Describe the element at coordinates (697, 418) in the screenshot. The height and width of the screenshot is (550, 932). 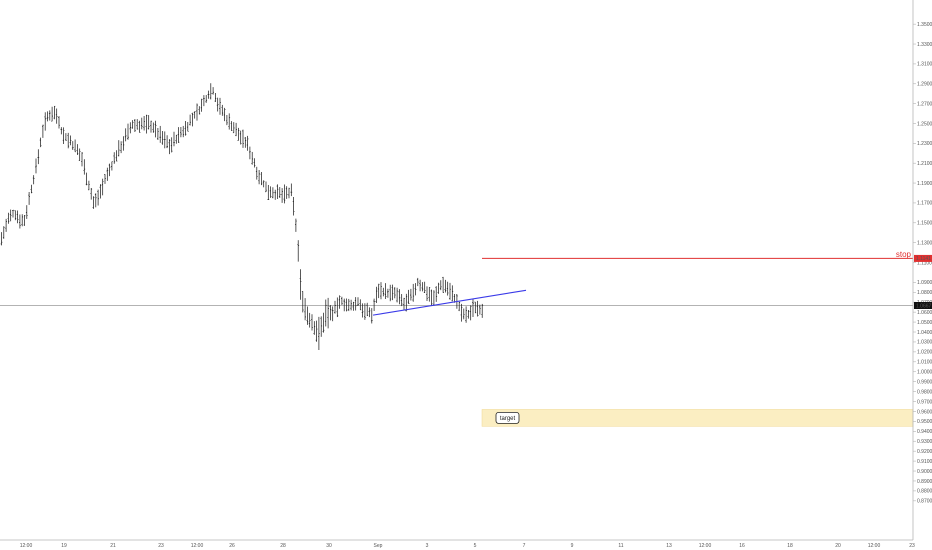
I see `target-zone` at that location.